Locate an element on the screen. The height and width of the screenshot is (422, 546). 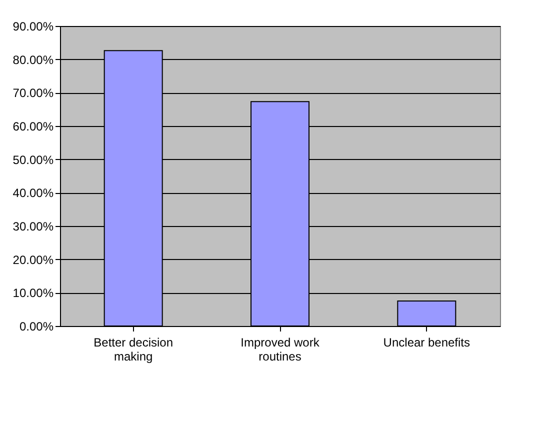
y-tick-label: 10.00% is located at coordinates (33, 293).